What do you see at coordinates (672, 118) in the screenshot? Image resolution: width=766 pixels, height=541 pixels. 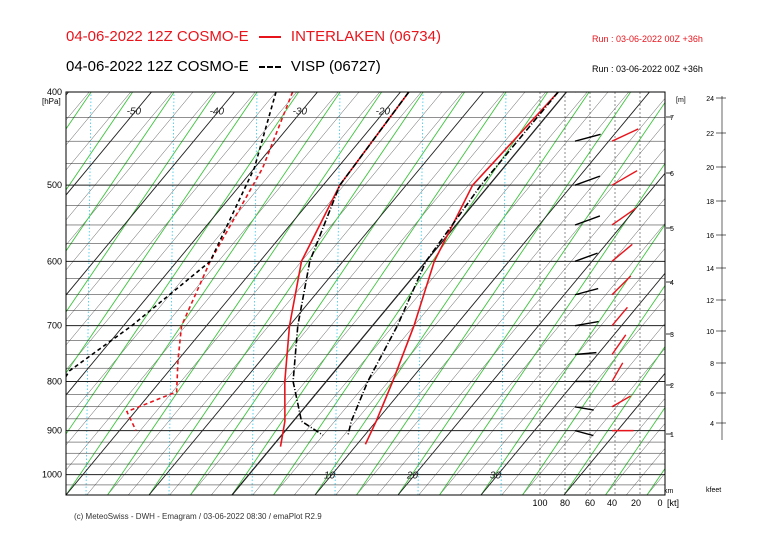 I see `height-km-tick-label: 7` at bounding box center [672, 118].